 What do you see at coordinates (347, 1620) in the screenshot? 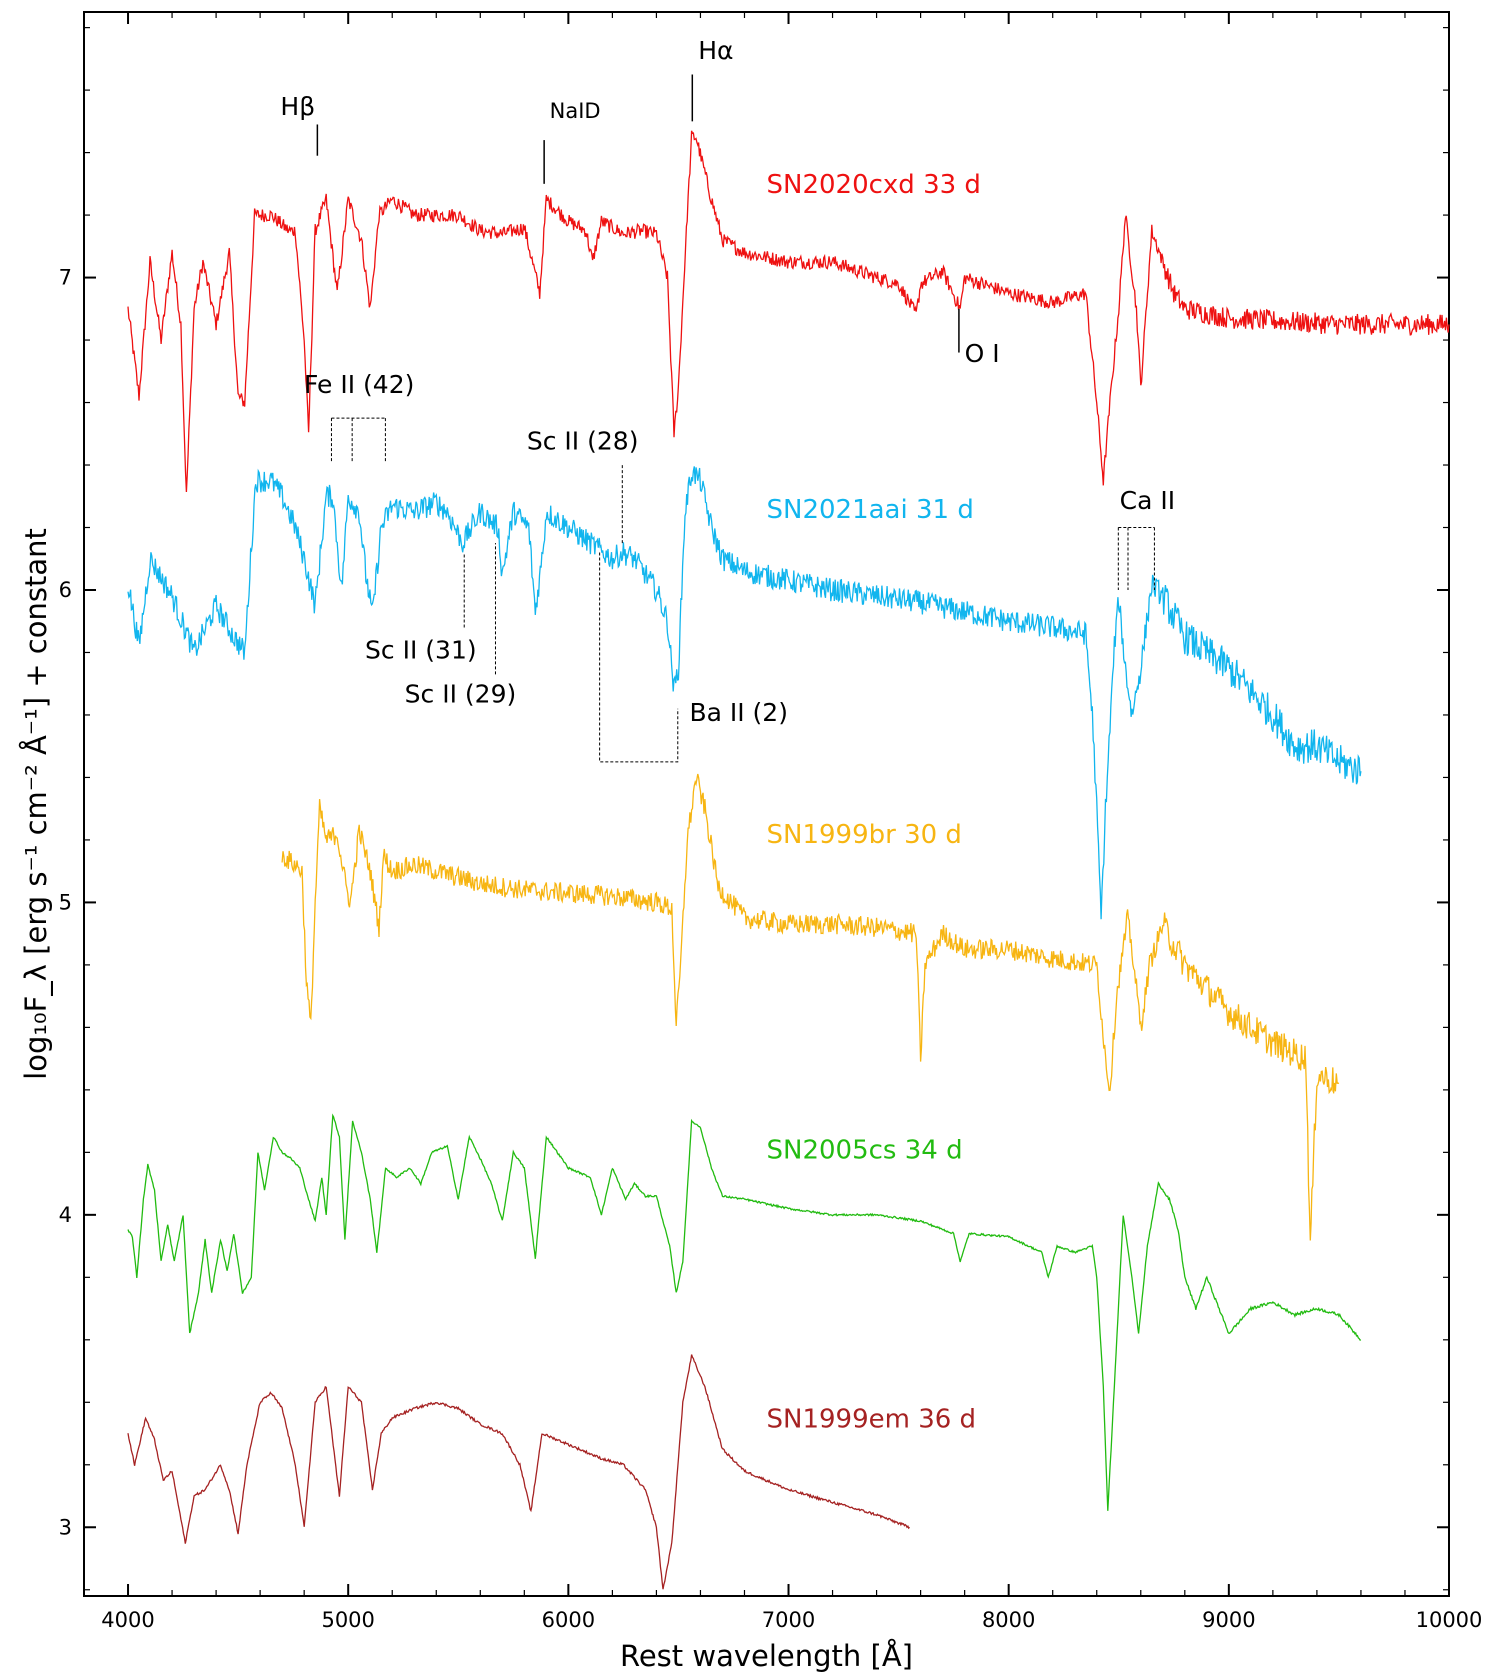
I see `x-tick-label: 5000` at bounding box center [347, 1620].